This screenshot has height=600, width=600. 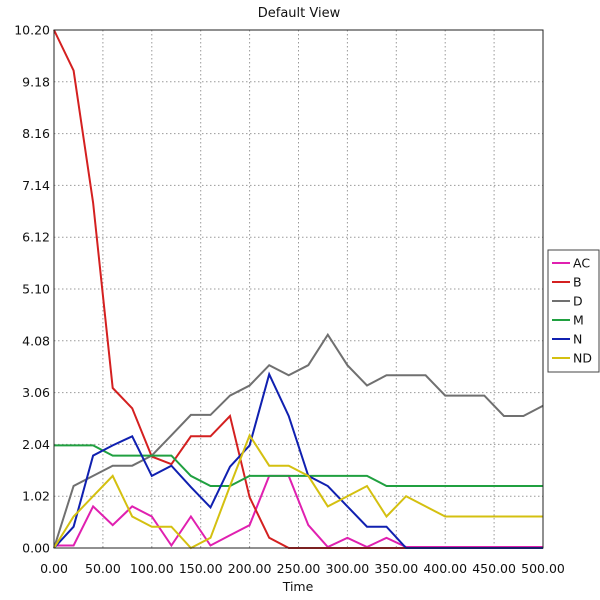 What do you see at coordinates (250, 568) in the screenshot?
I see `x-tick-label: 200.00` at bounding box center [250, 568].